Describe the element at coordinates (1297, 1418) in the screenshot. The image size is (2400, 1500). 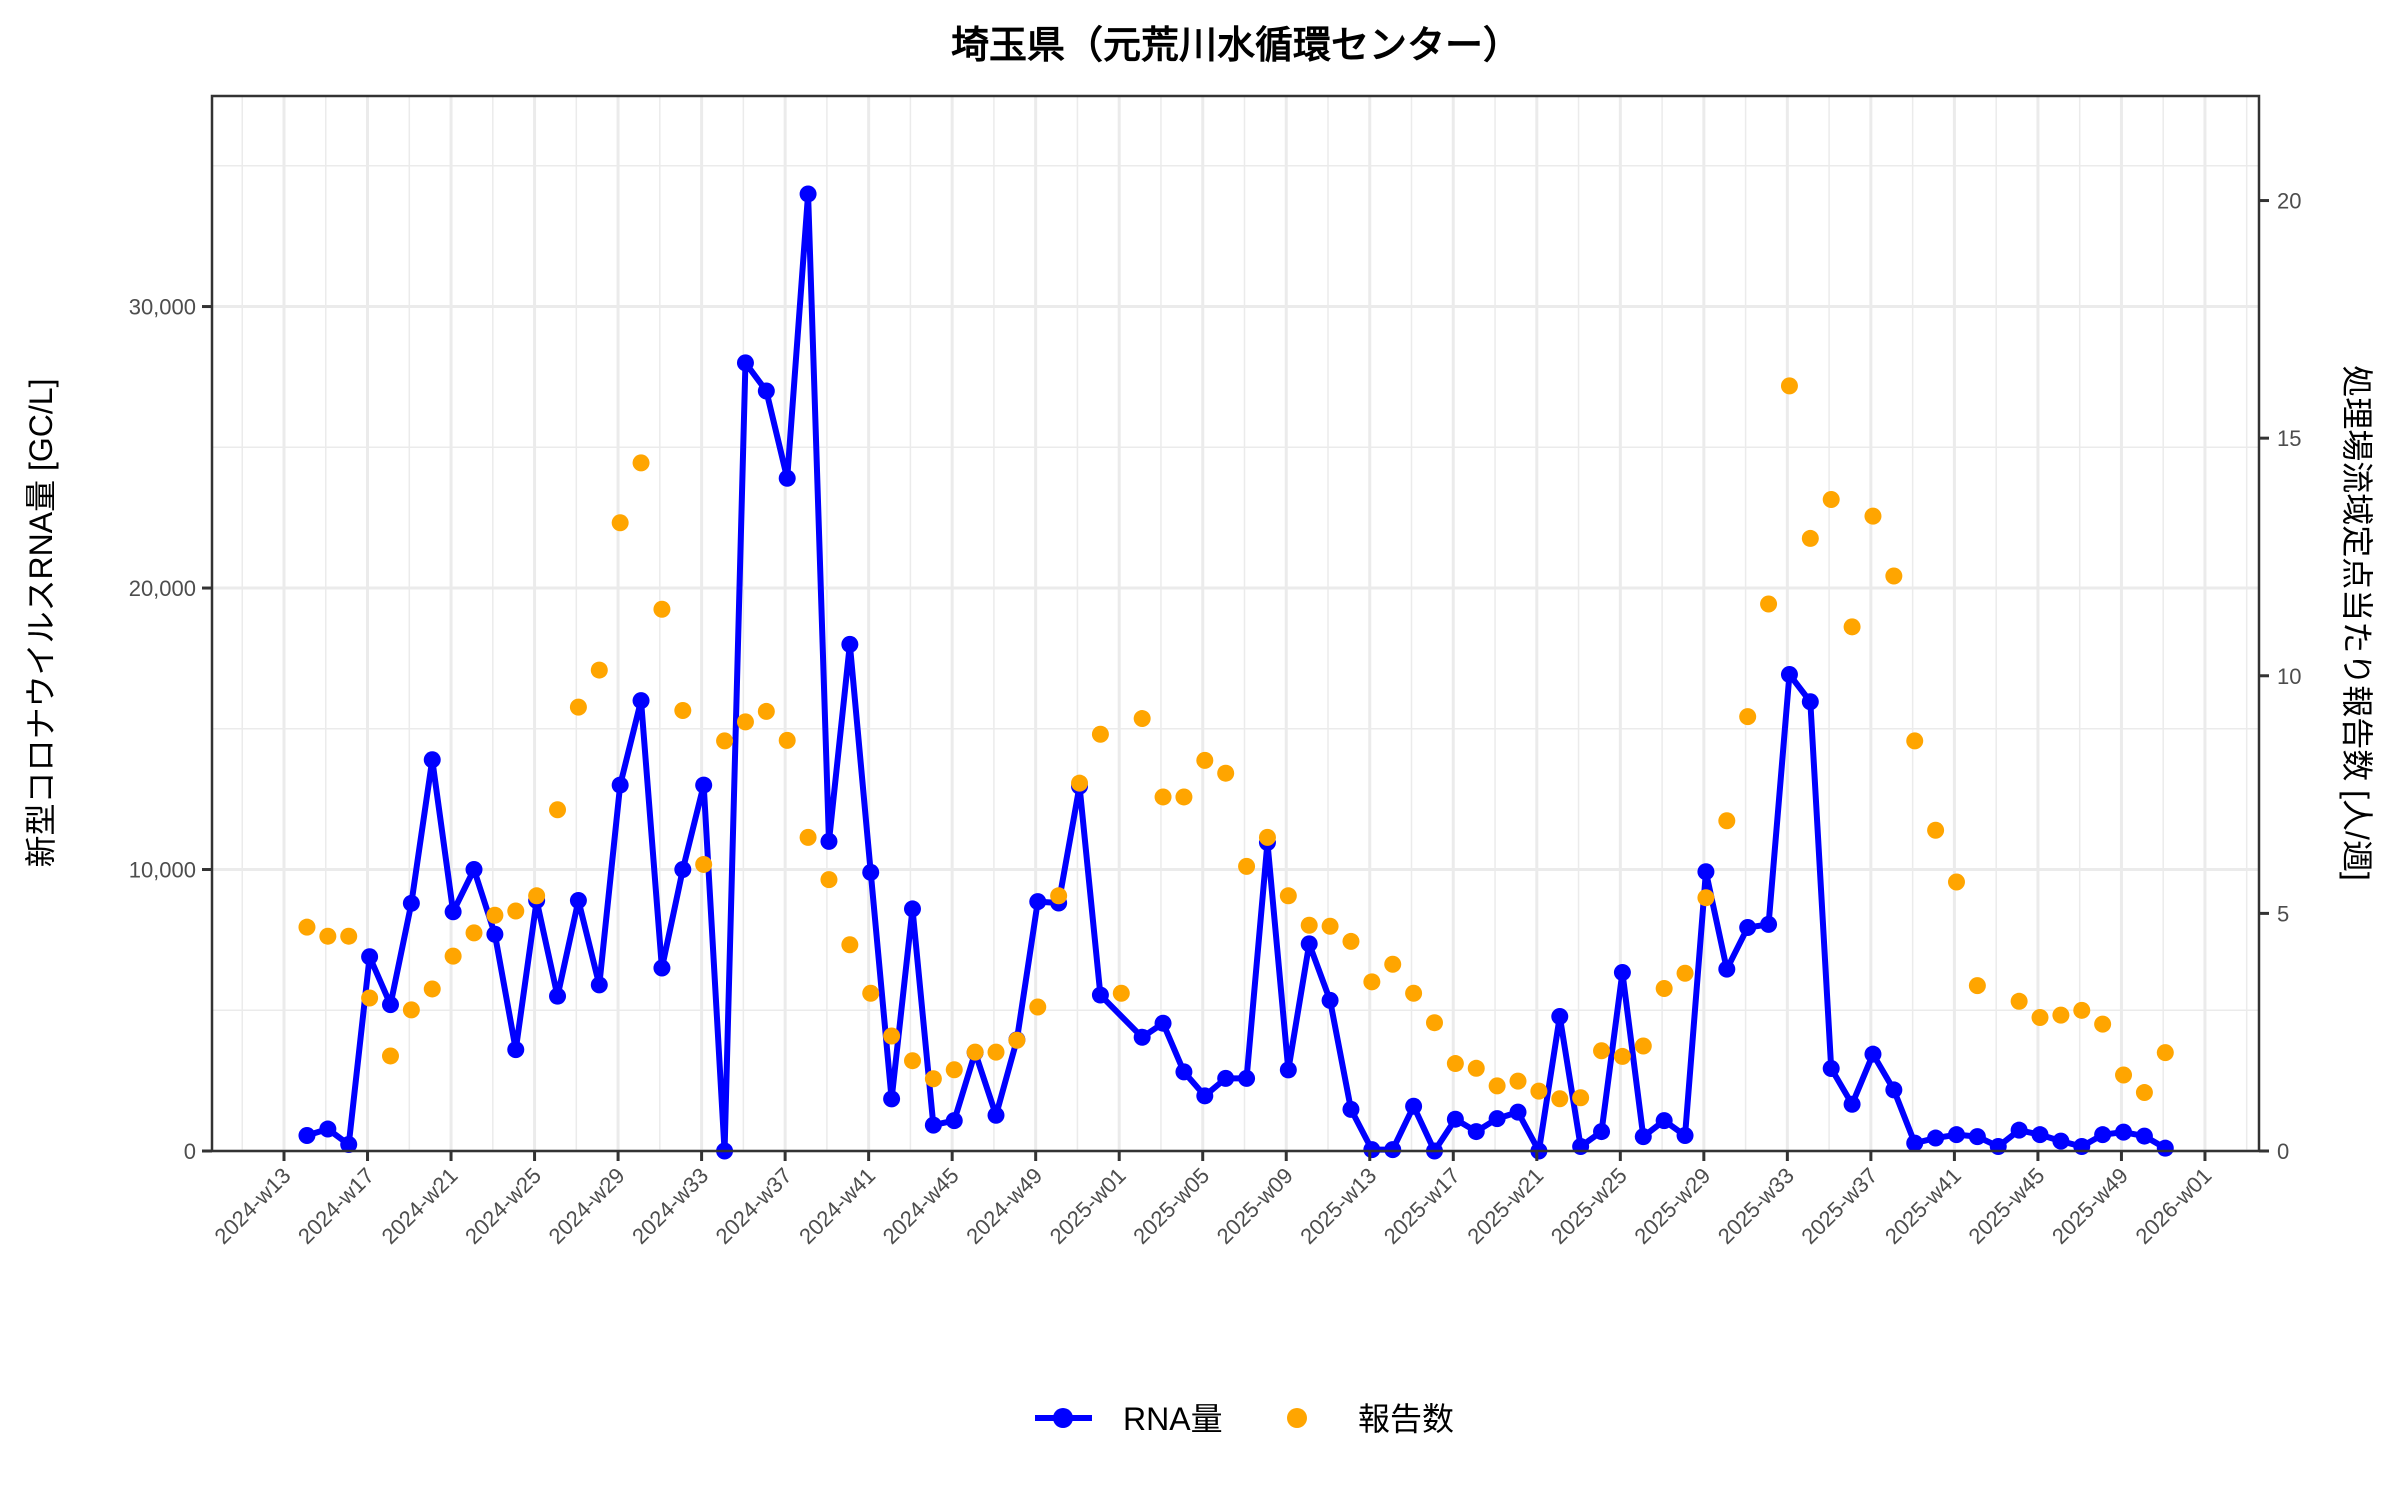
I see `legend-marker-reports` at that location.